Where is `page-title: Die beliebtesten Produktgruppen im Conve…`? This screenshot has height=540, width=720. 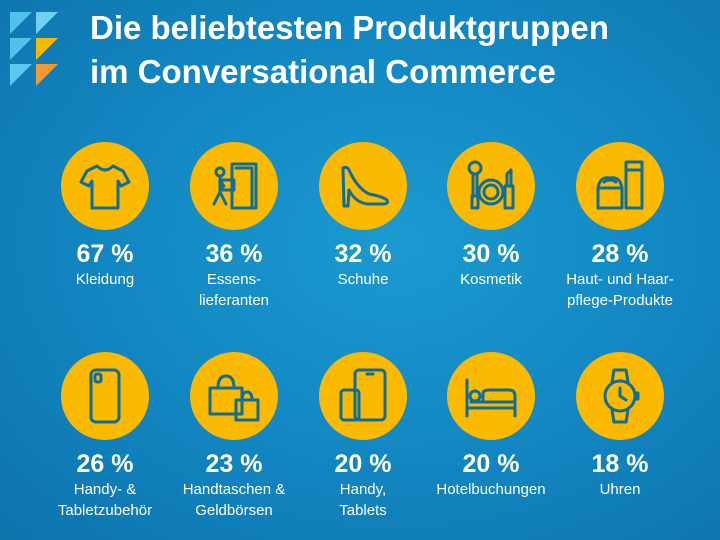
page-title: Die beliebtesten Produktgruppen im Conve… is located at coordinates (400, 50).